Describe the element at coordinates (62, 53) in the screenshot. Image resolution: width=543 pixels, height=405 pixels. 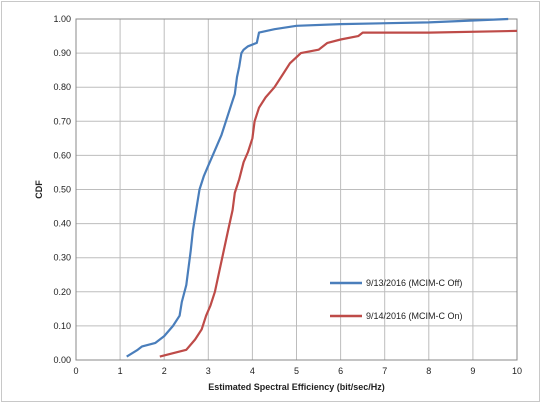
I see `y-tick-label: 0.90` at that location.